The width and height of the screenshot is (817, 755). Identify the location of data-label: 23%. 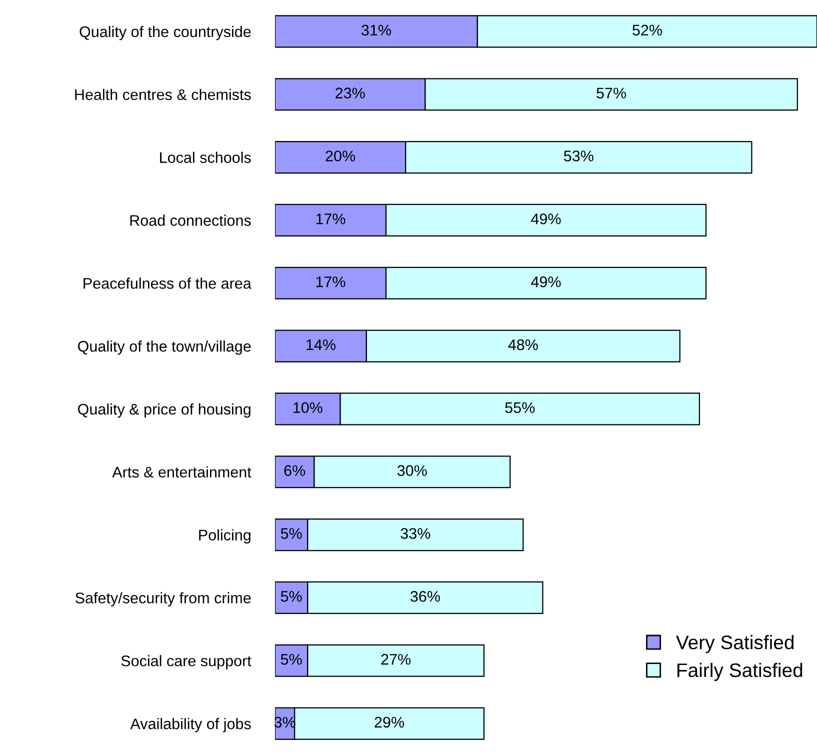
(350, 93).